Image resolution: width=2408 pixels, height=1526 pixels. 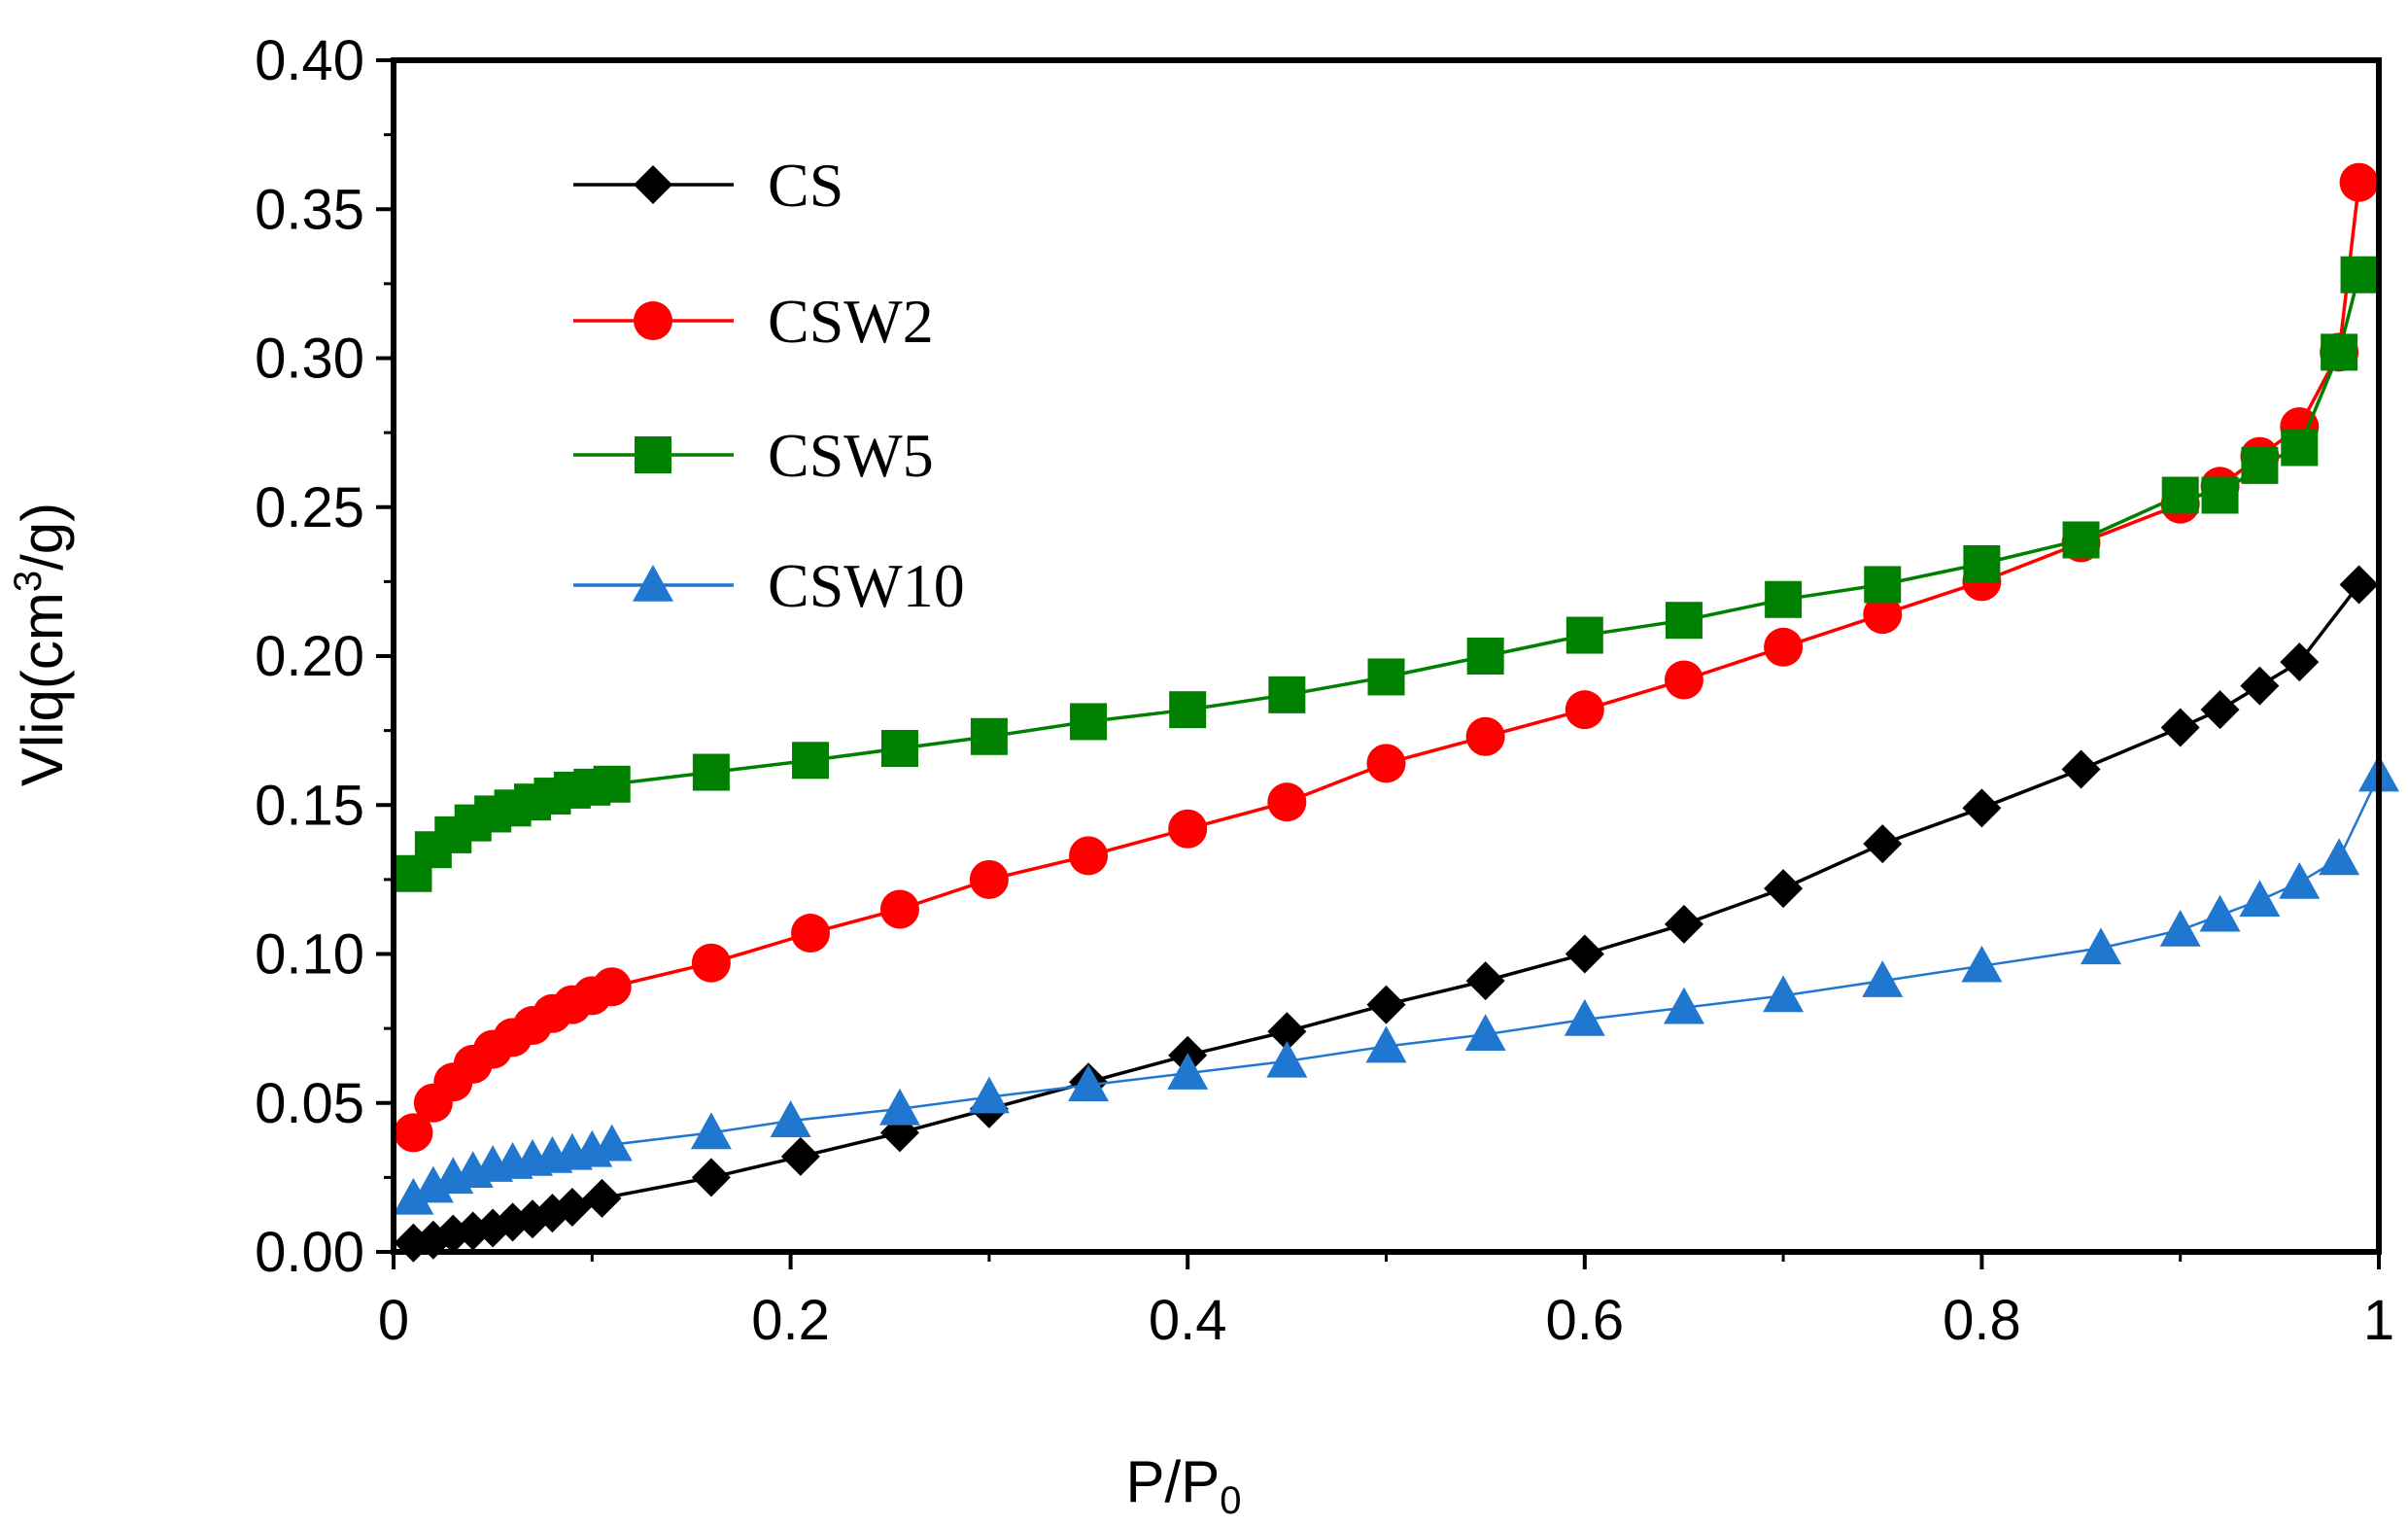 I want to click on y-tick-label: 0.35, so click(x=310, y=209).